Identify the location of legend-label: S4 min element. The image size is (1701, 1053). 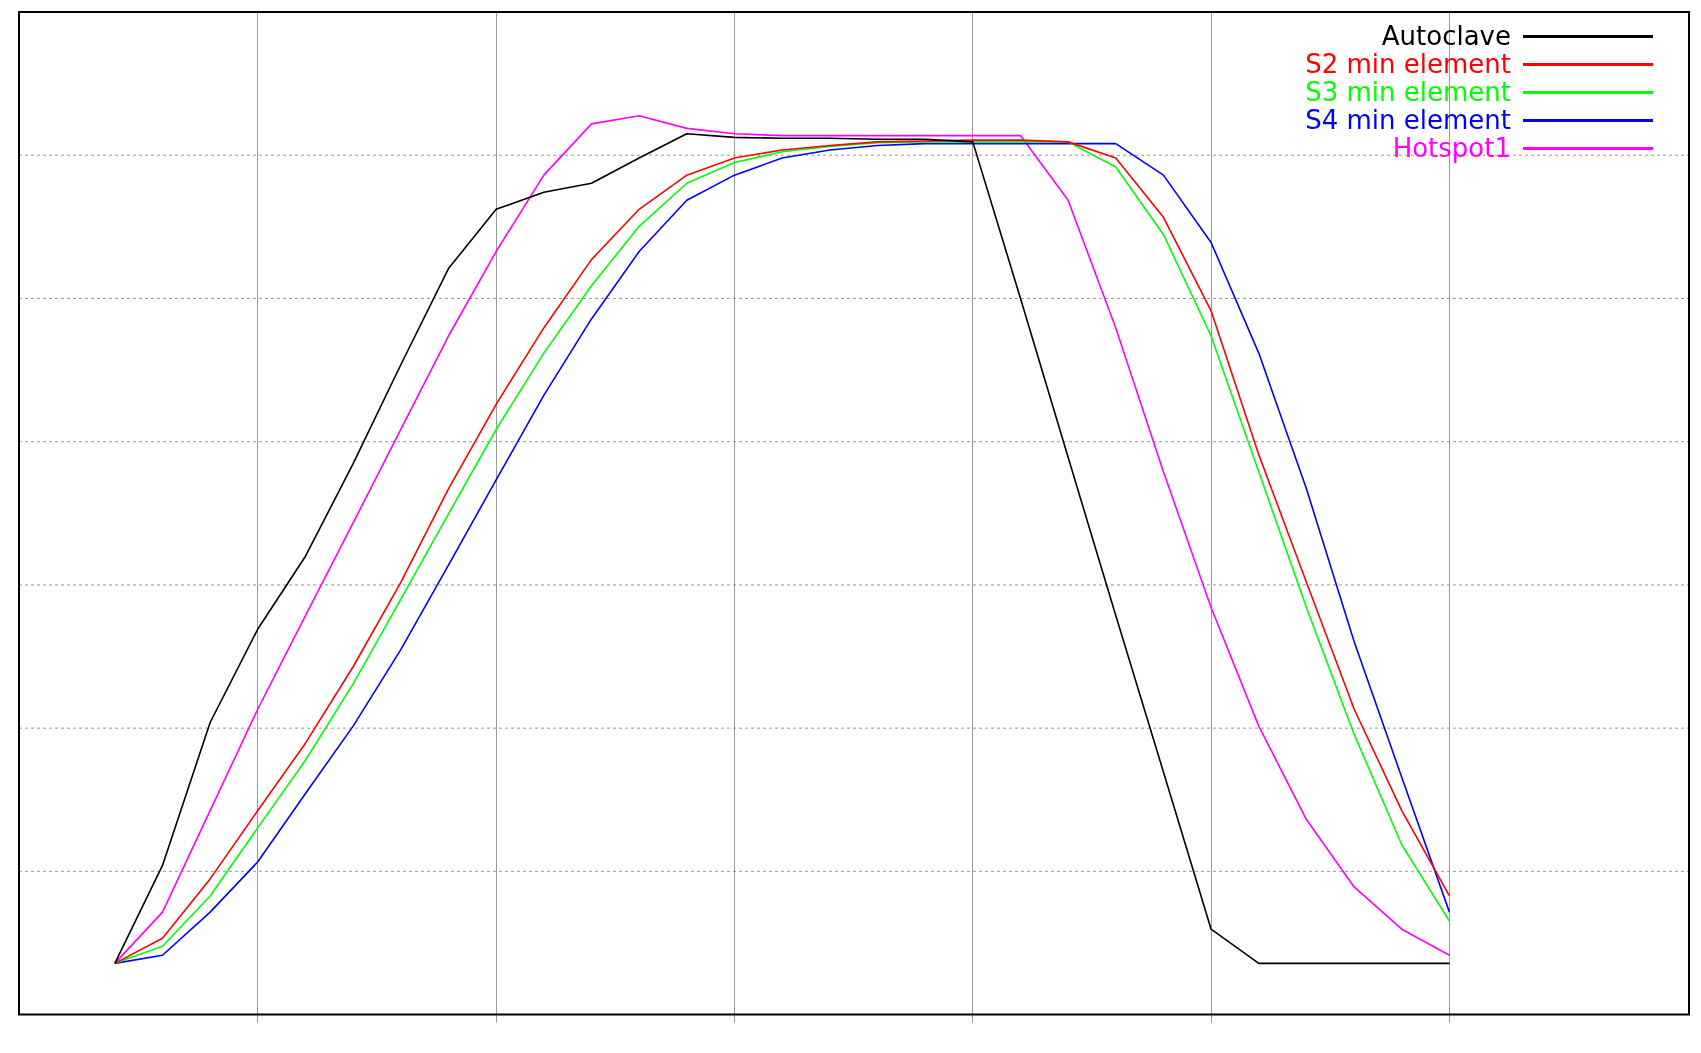
(1408, 120).